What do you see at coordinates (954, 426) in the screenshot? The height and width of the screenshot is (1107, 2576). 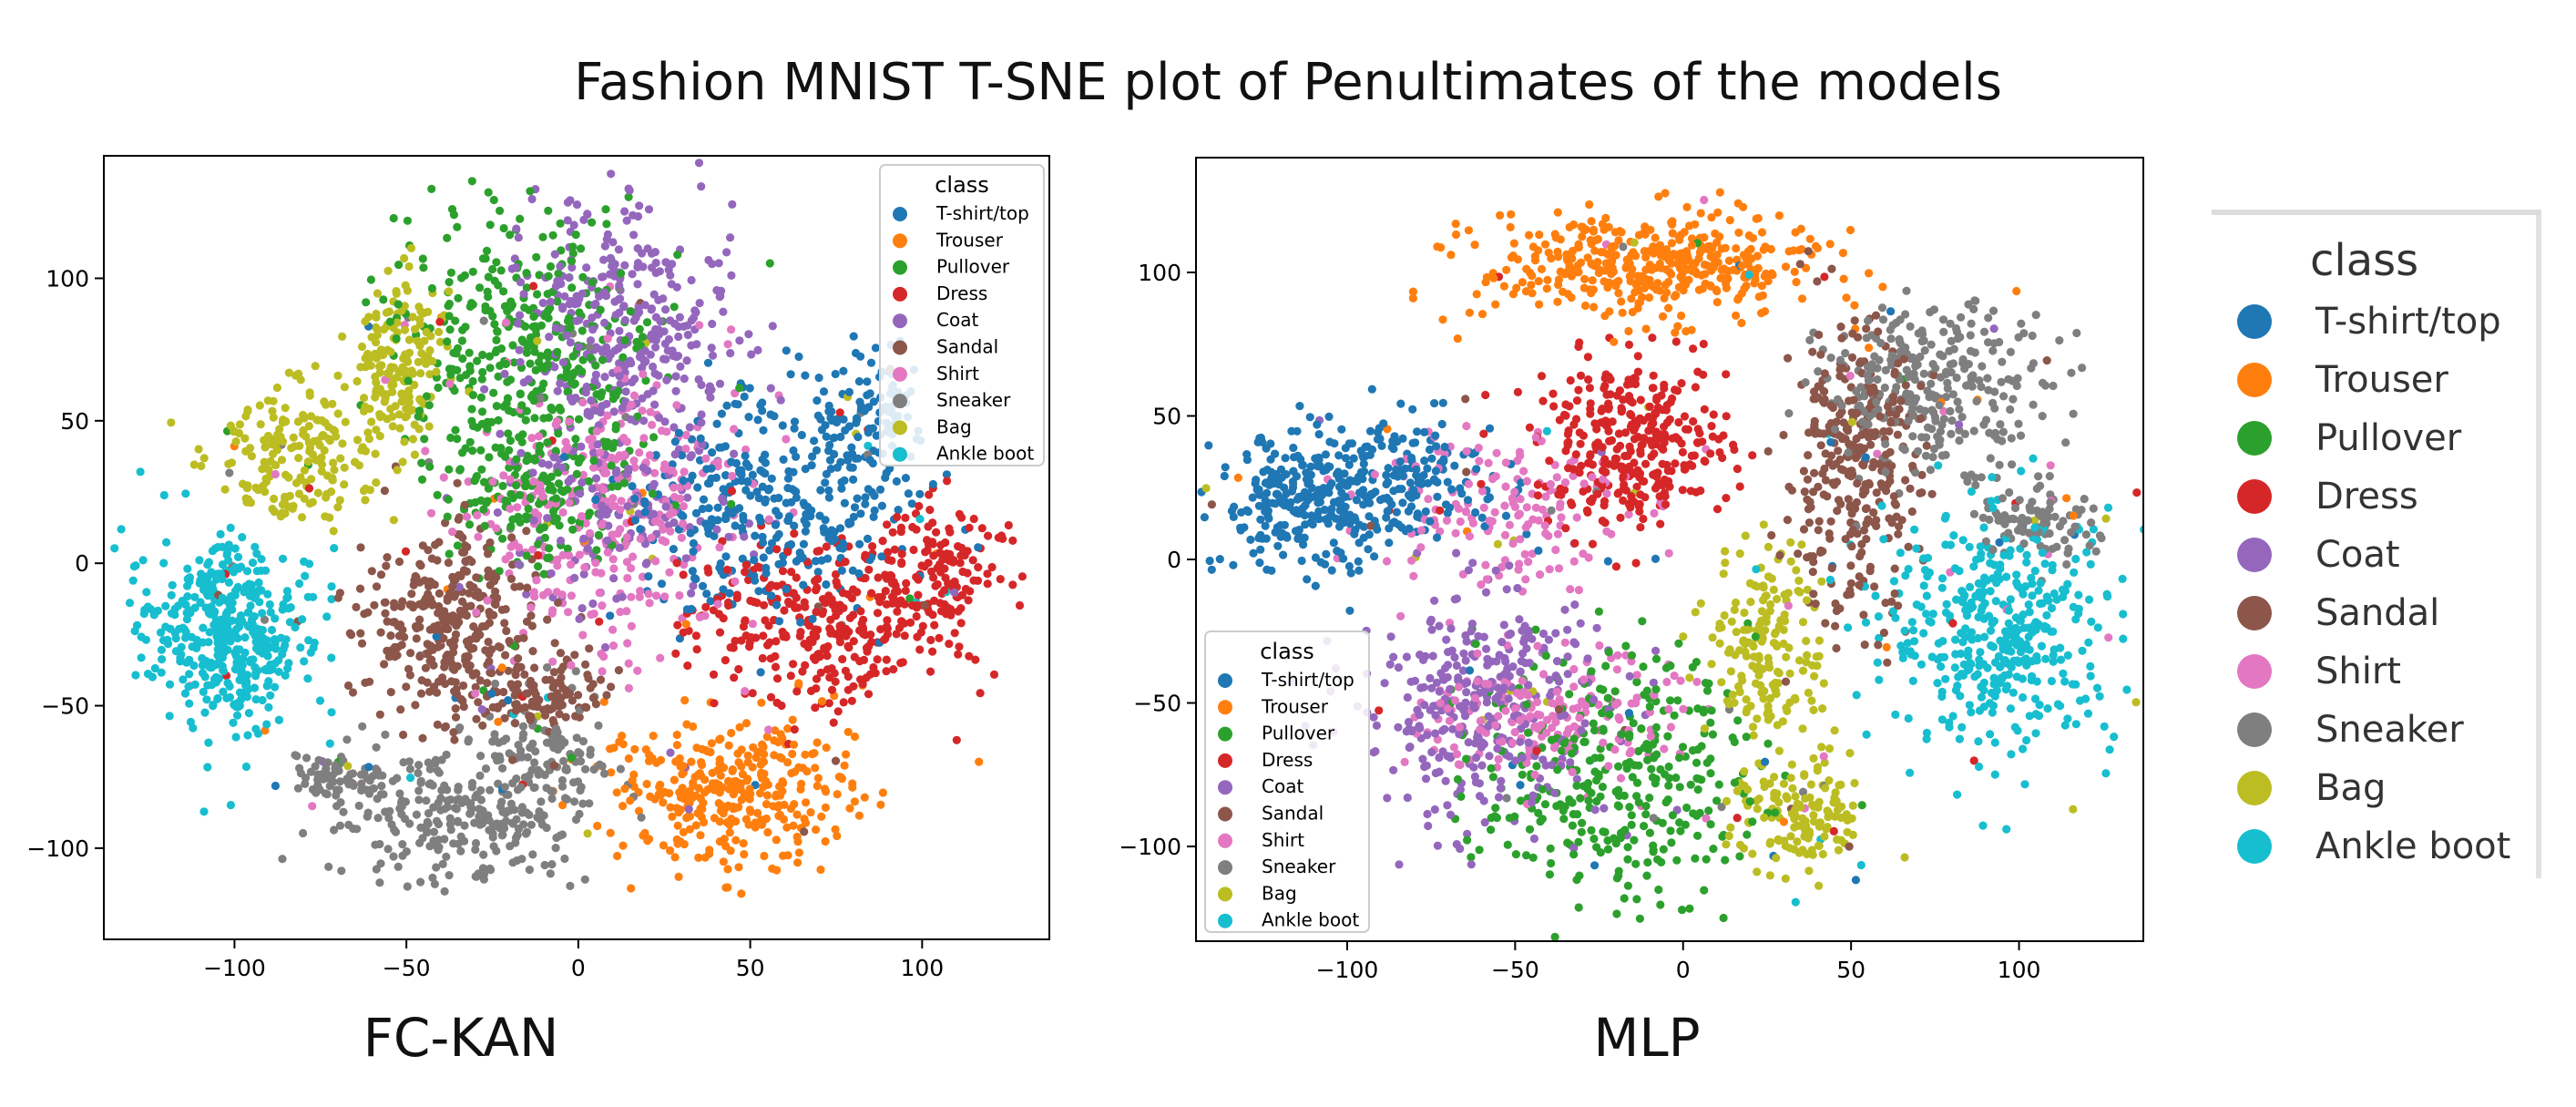 I see `legend-label: Bag` at bounding box center [954, 426].